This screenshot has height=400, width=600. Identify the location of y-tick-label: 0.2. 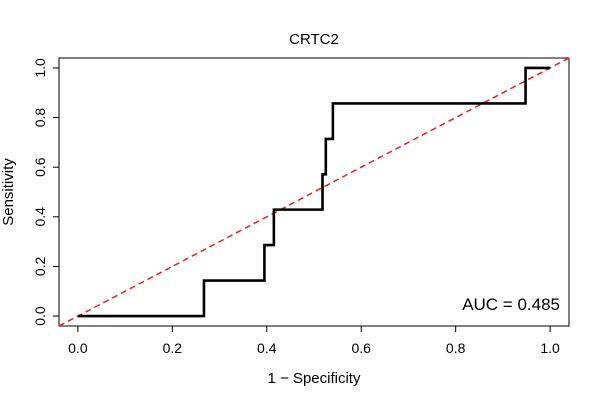
(40, 267).